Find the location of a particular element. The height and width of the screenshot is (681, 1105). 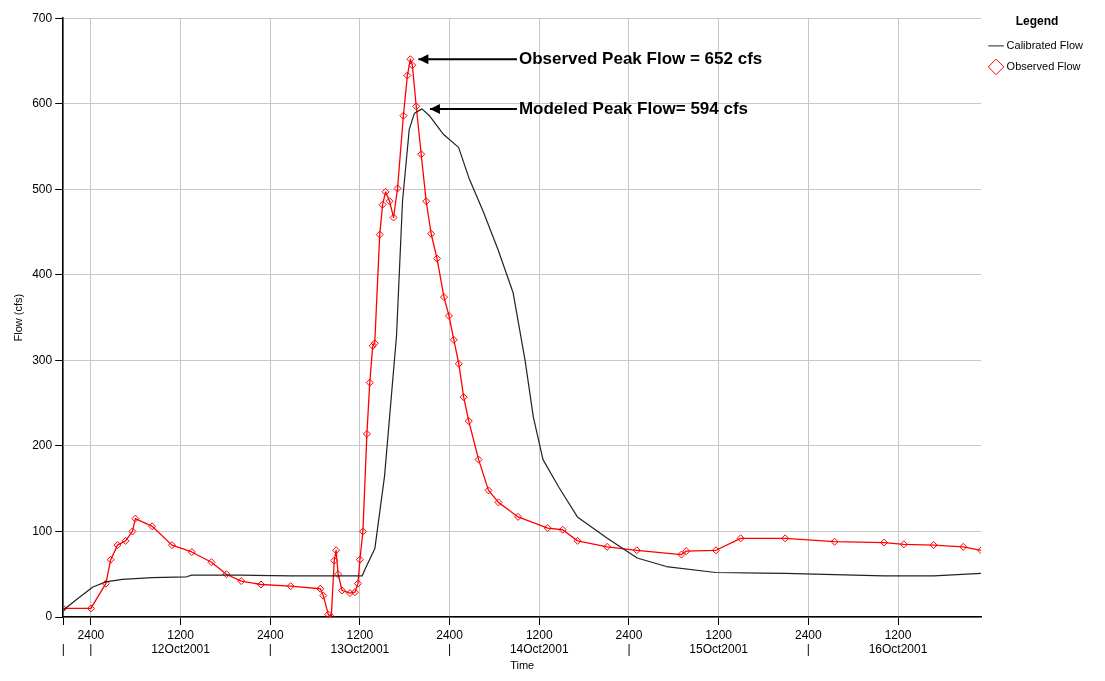

x-tick-label: 1200 15Oct2001 is located at coordinates (719, 641).